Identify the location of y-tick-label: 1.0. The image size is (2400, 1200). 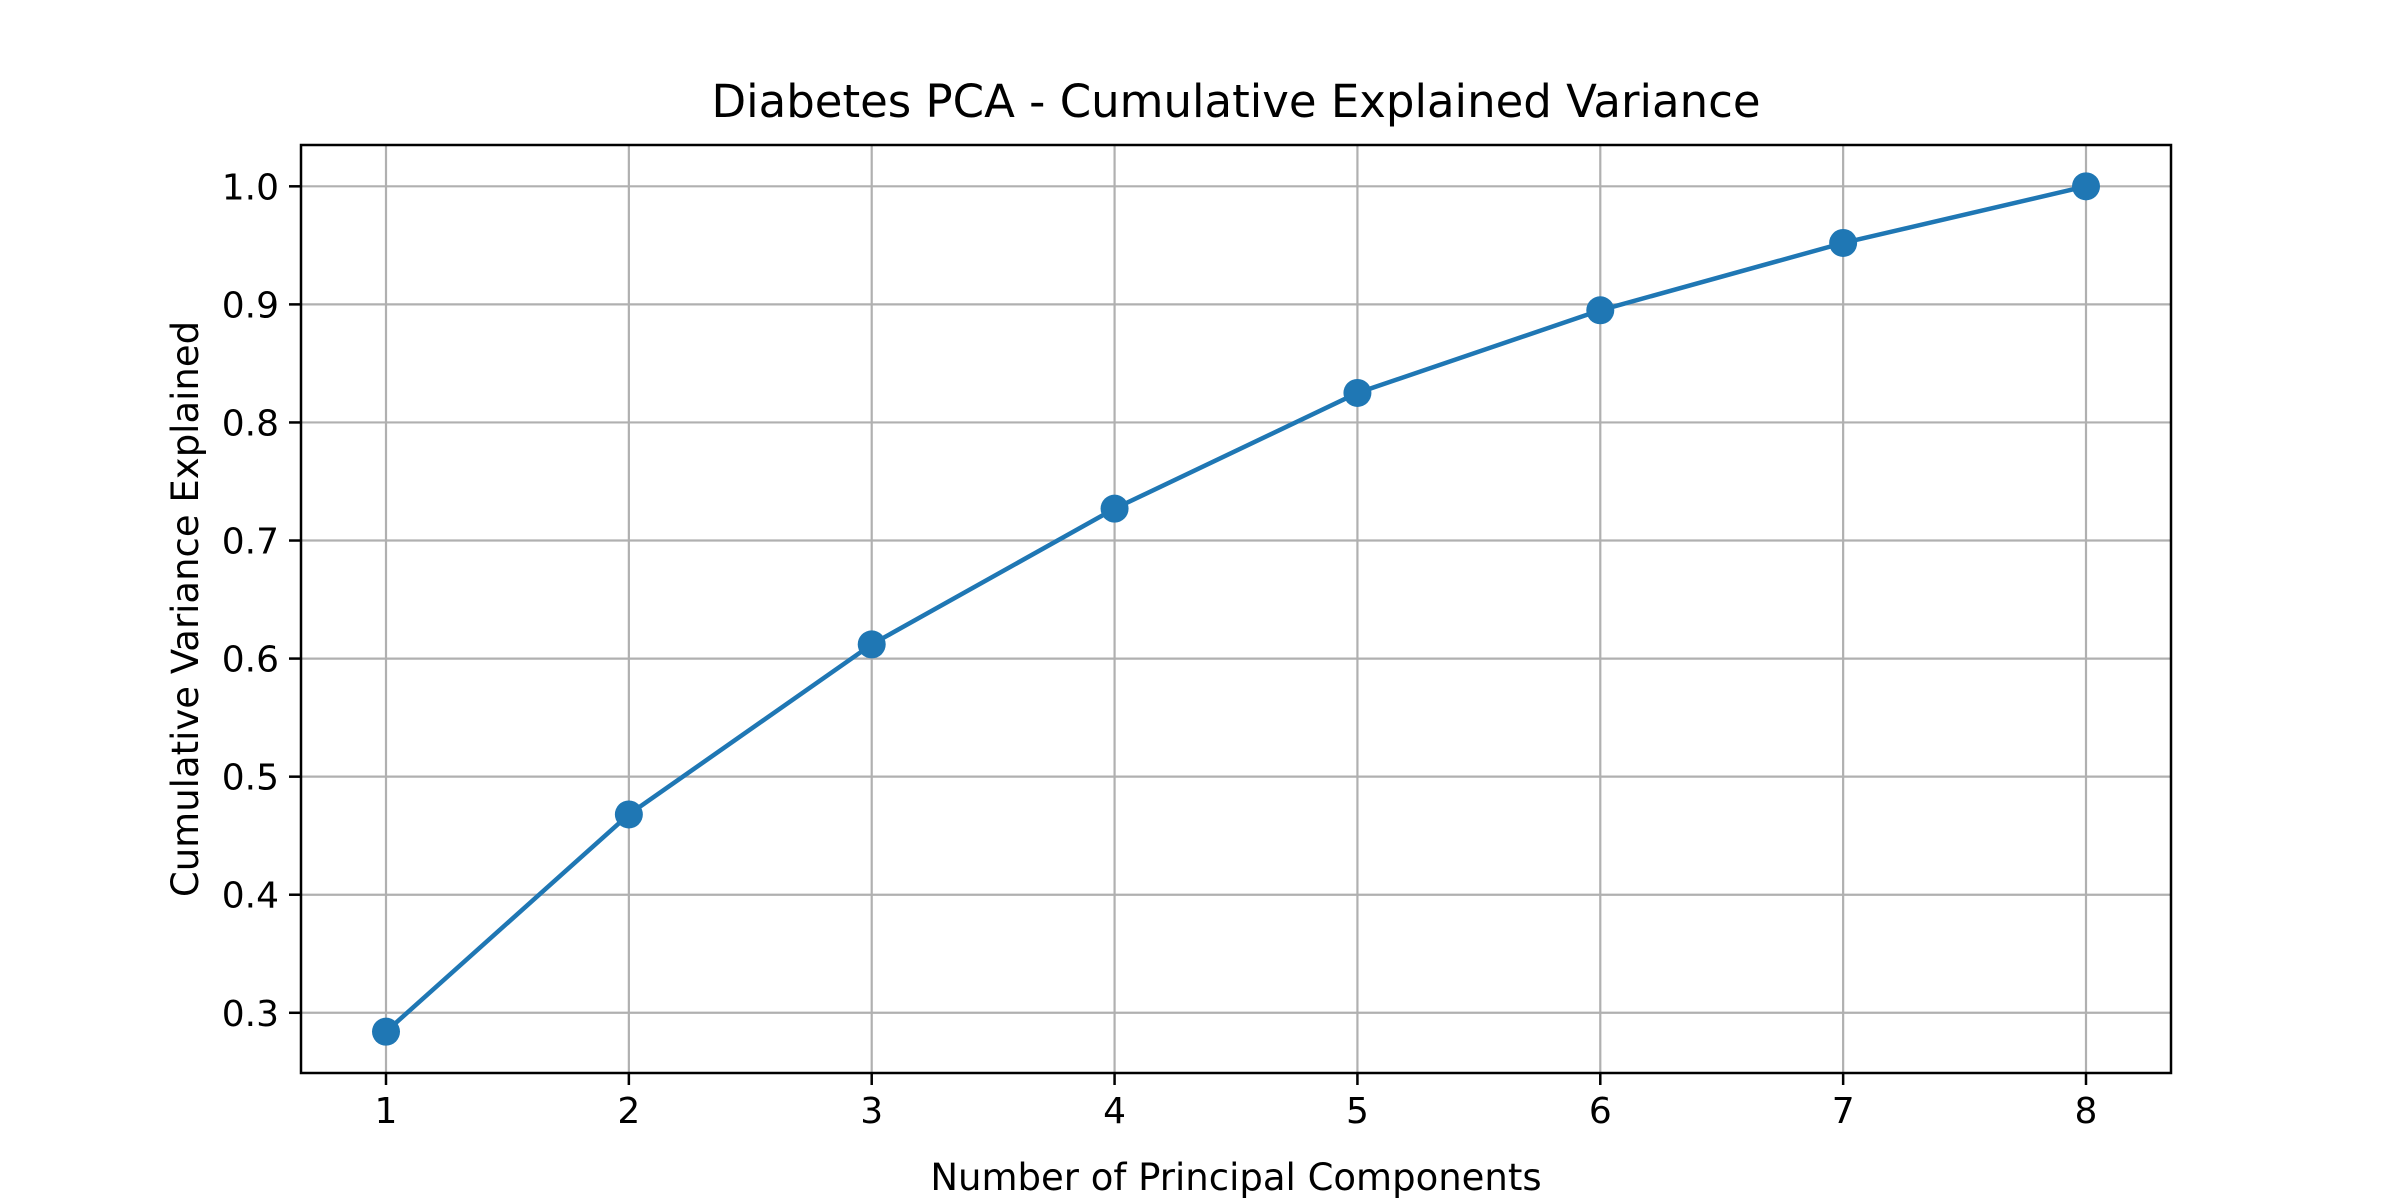
(250, 187).